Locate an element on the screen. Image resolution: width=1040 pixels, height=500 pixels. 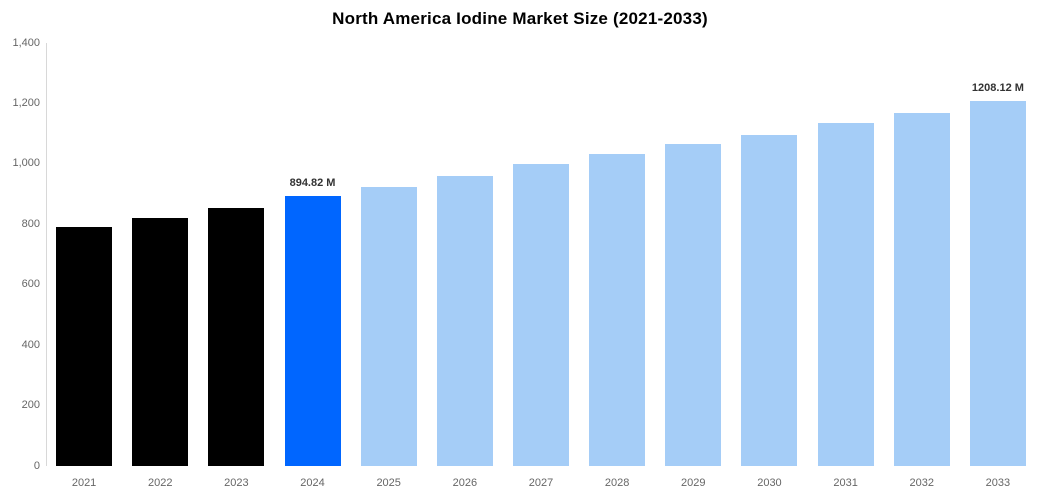
bar-value-label-2033: 1208.12 M is located at coordinates (997, 87).